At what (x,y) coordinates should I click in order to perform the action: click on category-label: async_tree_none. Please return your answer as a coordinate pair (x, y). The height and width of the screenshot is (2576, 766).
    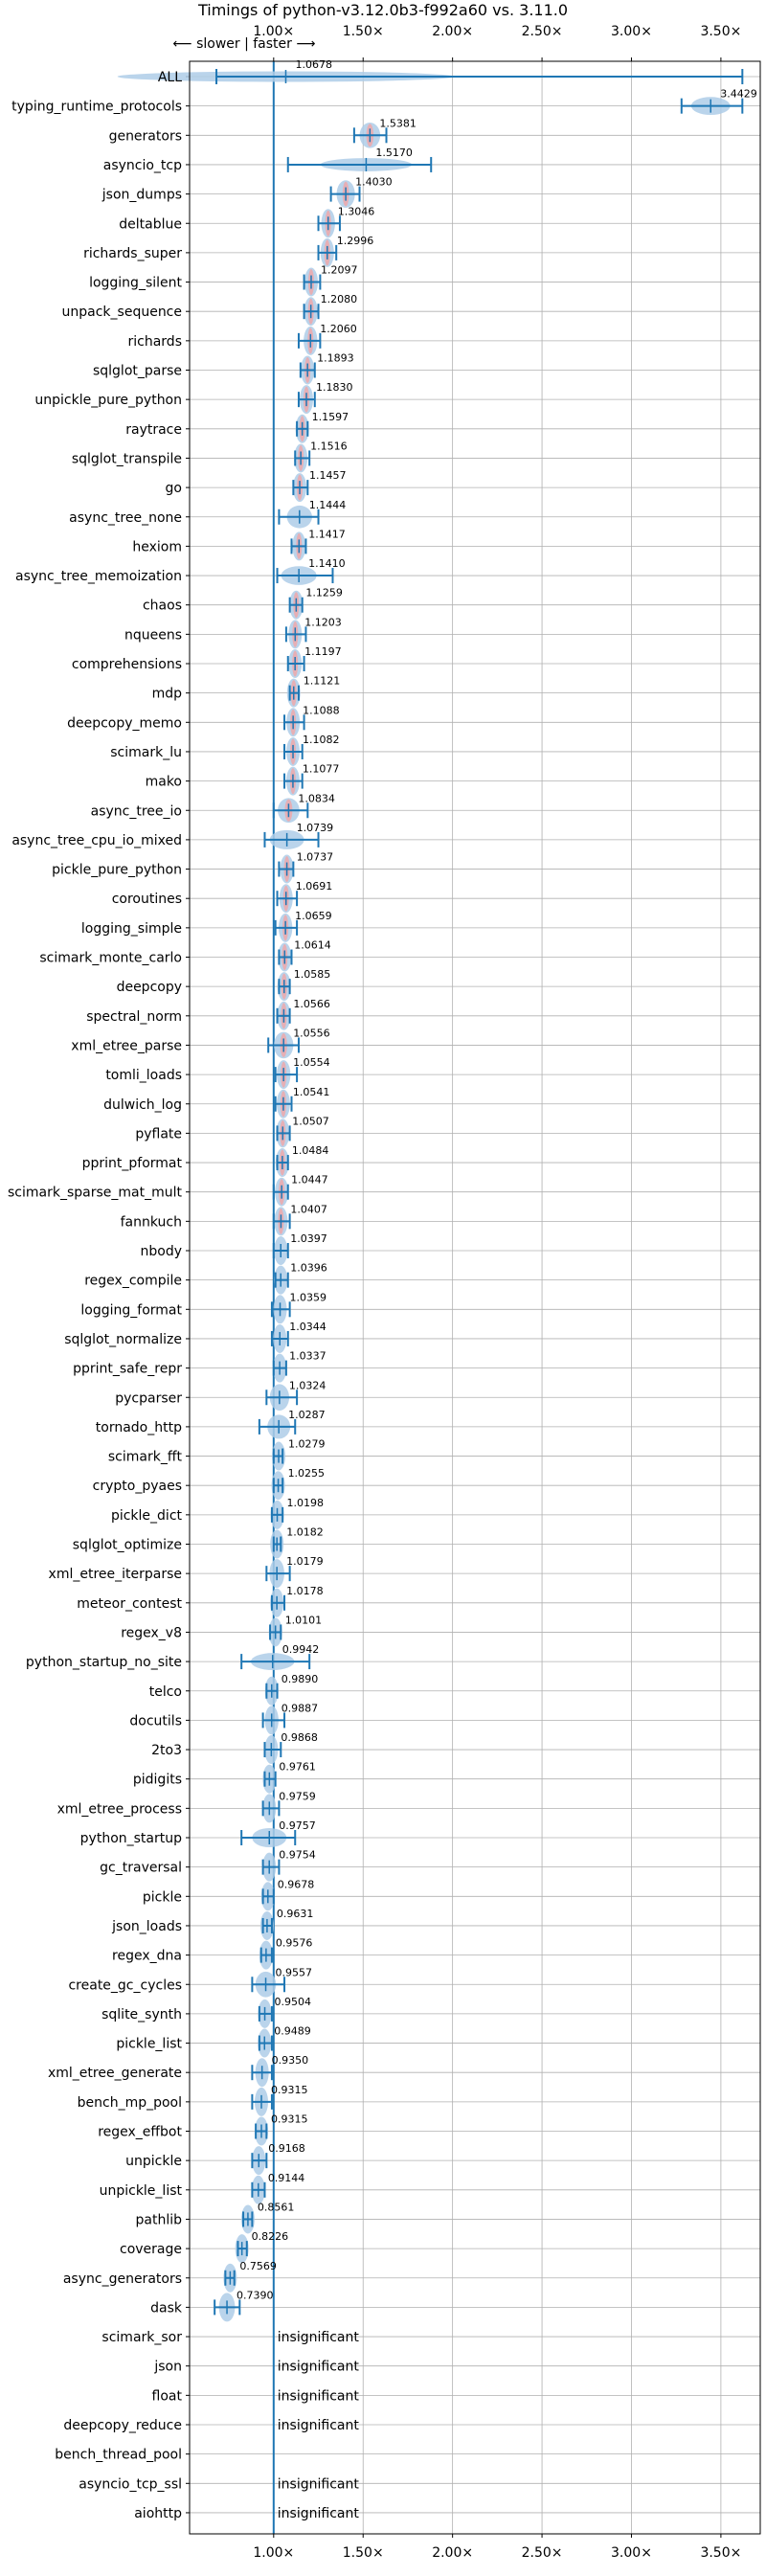
    Looking at the image, I should click on (126, 518).